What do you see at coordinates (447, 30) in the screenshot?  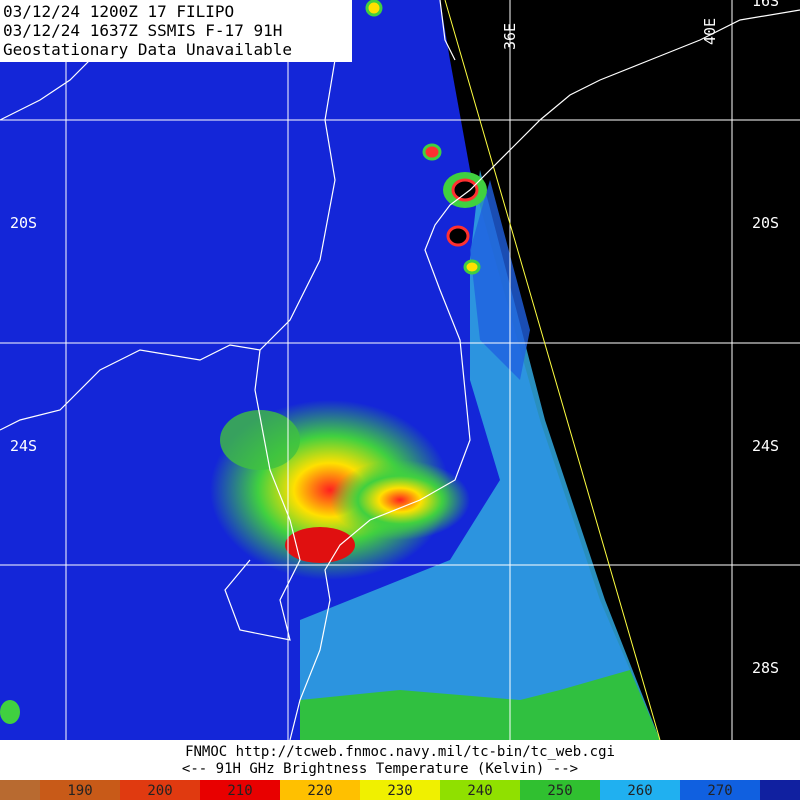 I see `coastline` at bounding box center [447, 30].